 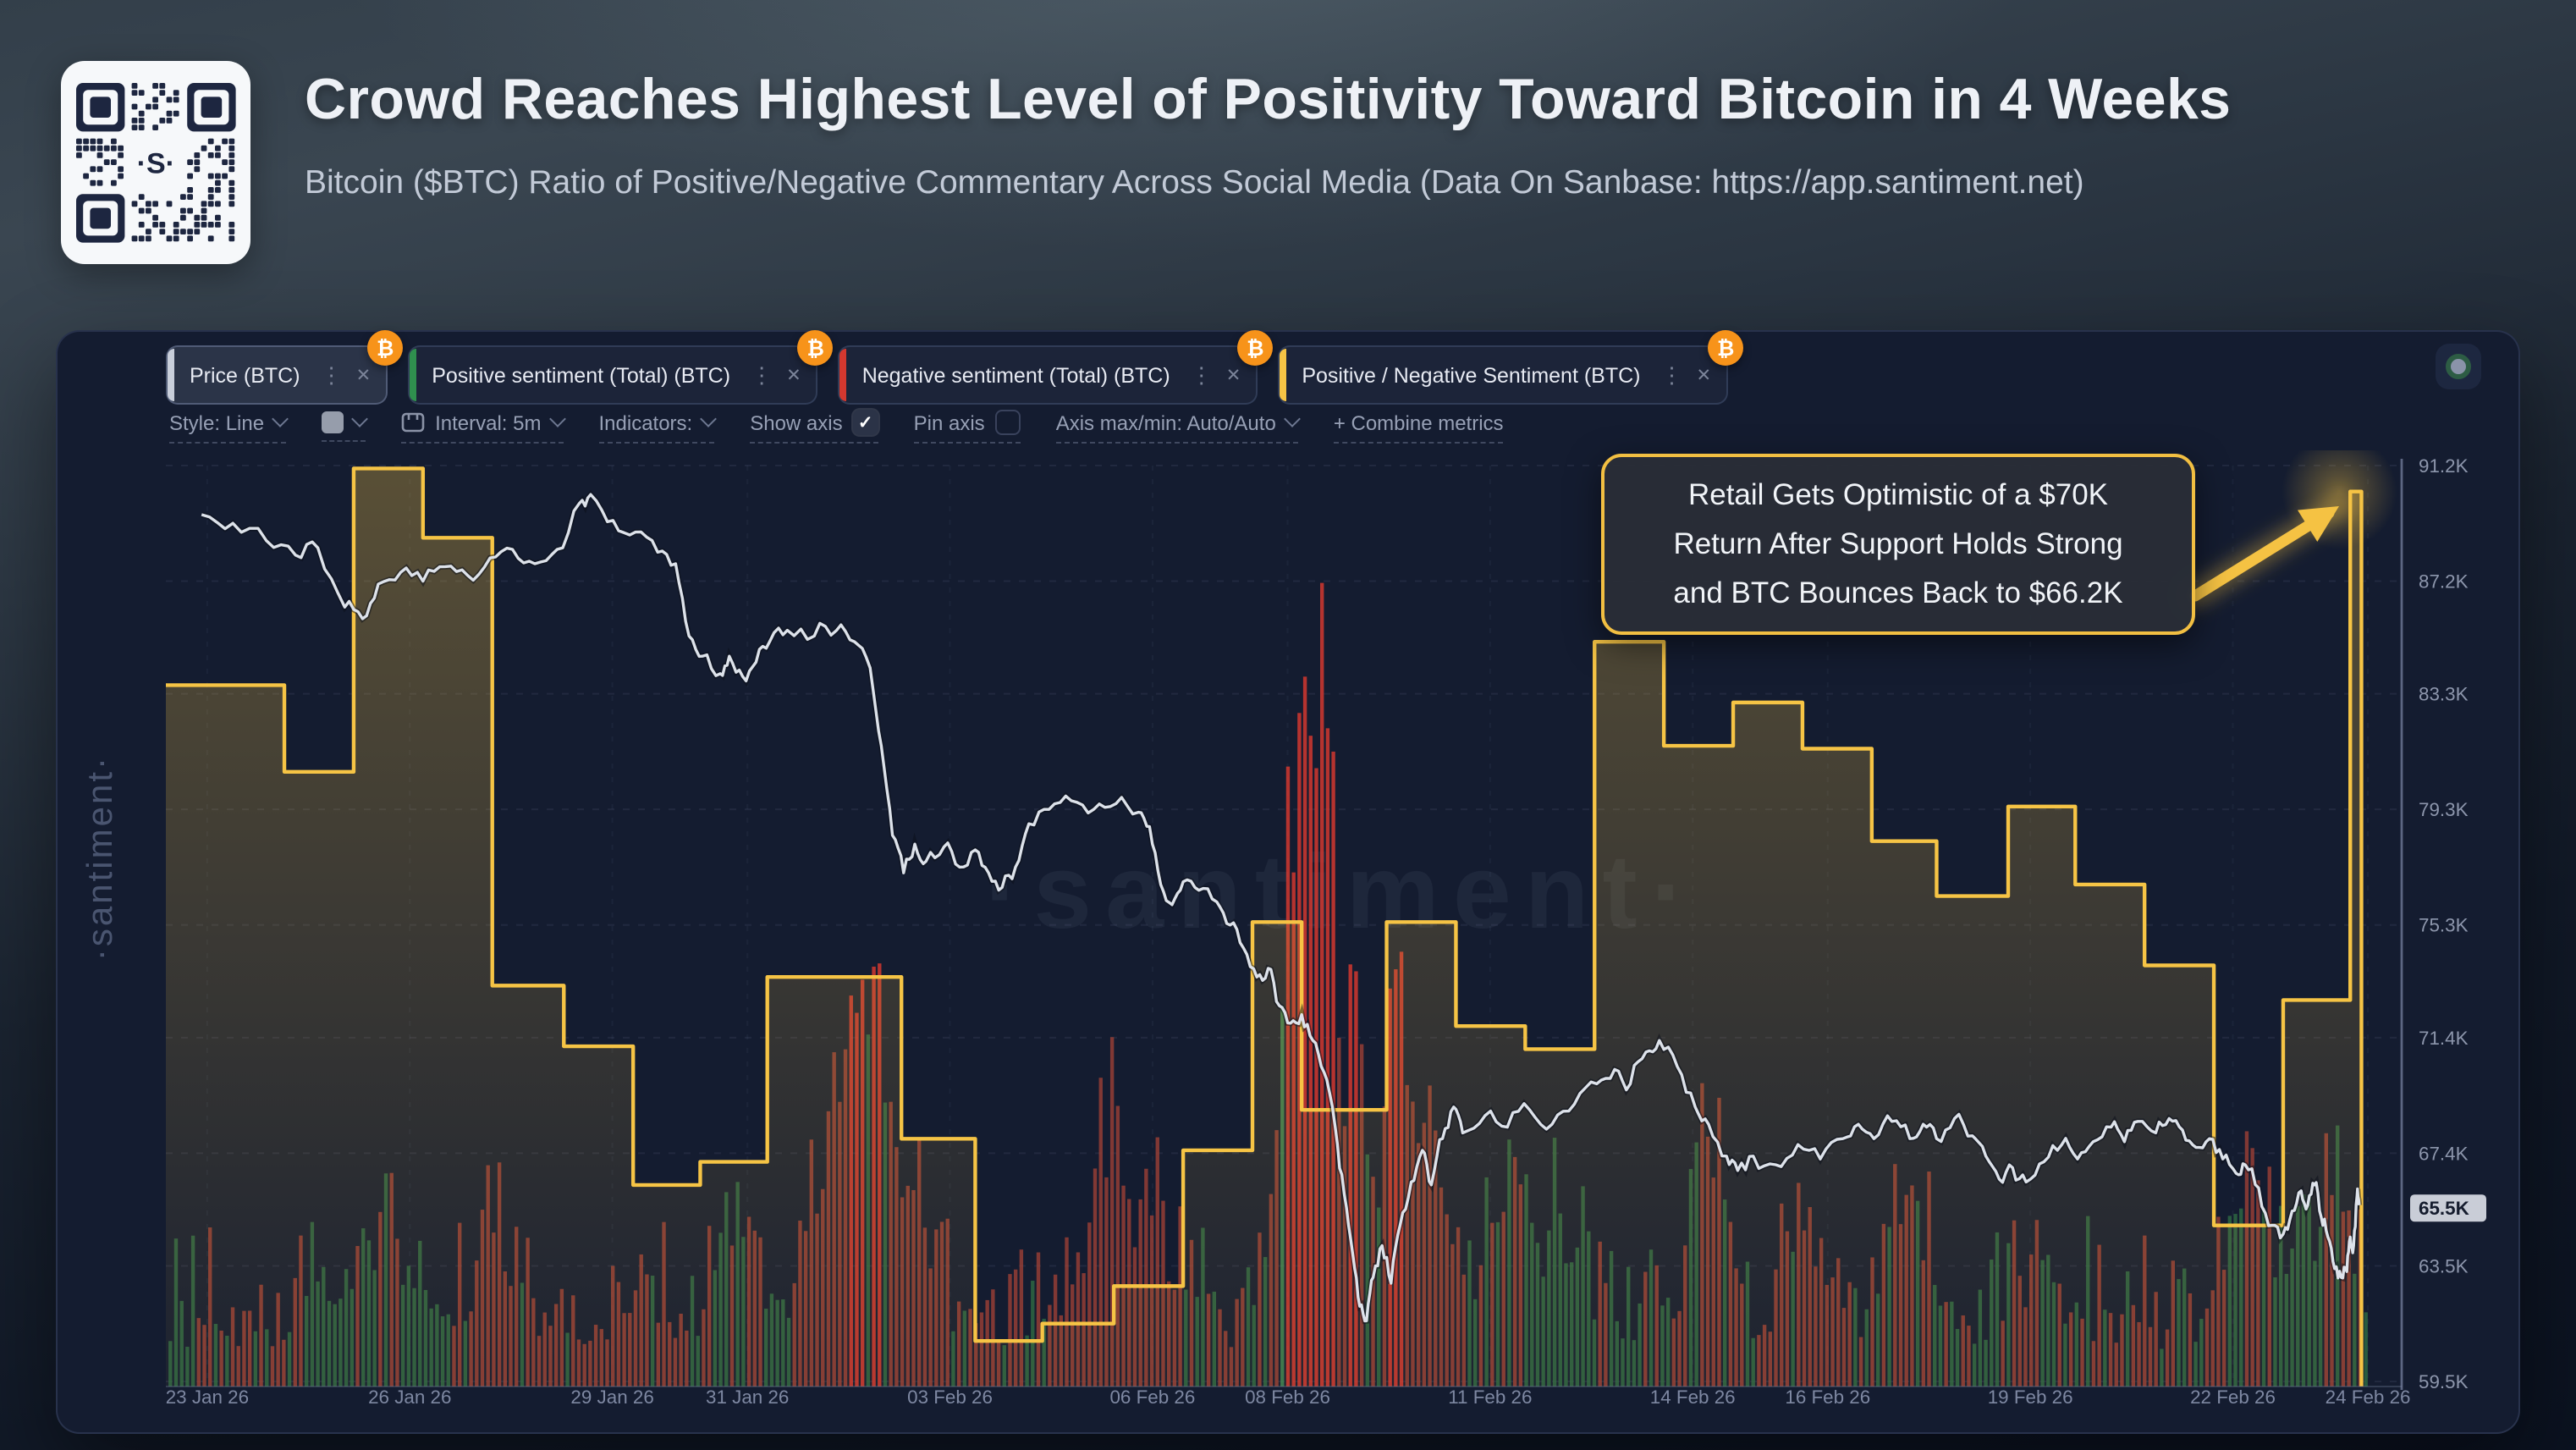 I want to click on santiment-qr-code: ·S·, so click(x=155, y=162).